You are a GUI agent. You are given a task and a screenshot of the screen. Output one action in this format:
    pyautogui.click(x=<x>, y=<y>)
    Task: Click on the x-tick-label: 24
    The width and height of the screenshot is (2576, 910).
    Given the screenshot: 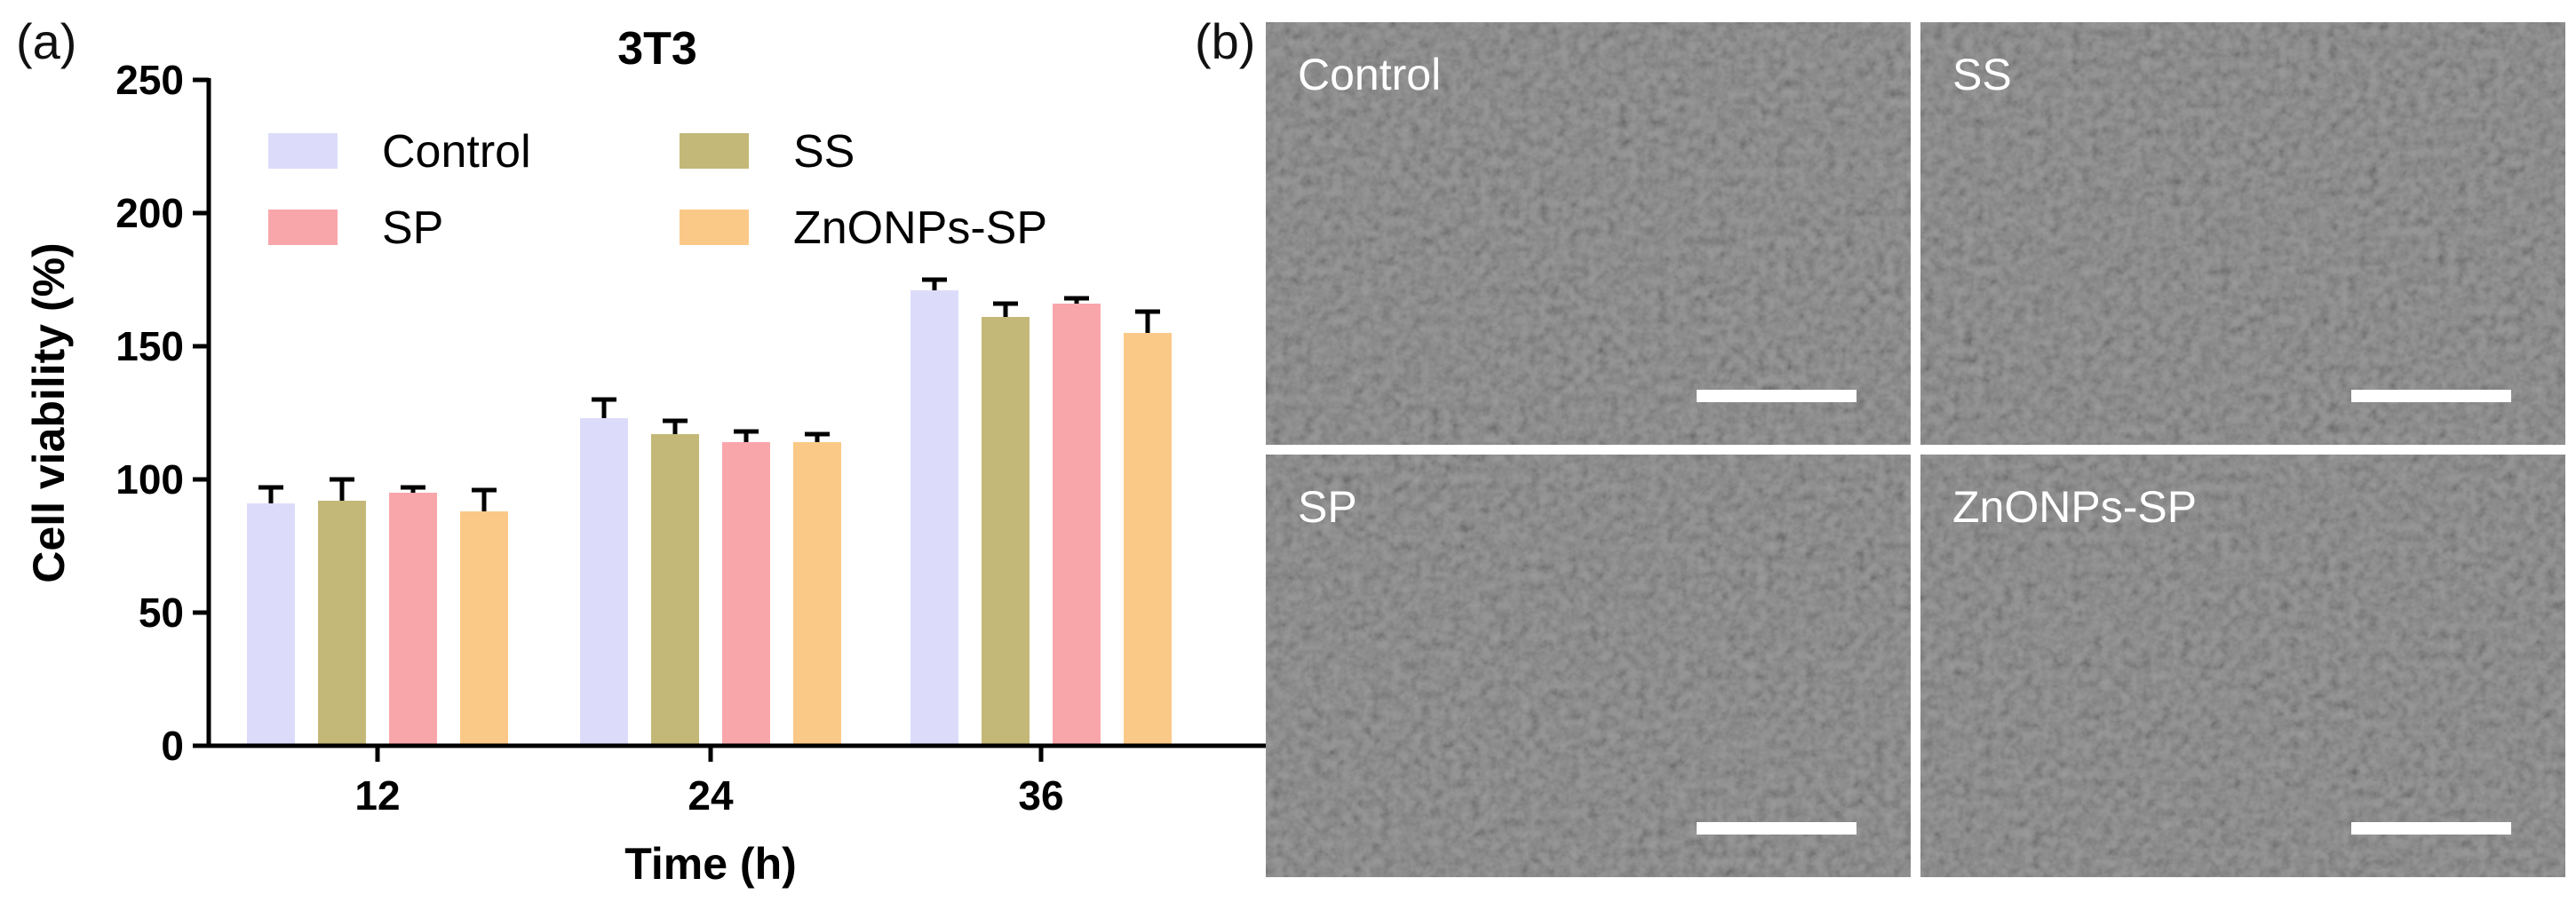 What is the action you would take?
    pyautogui.click(x=711, y=795)
    